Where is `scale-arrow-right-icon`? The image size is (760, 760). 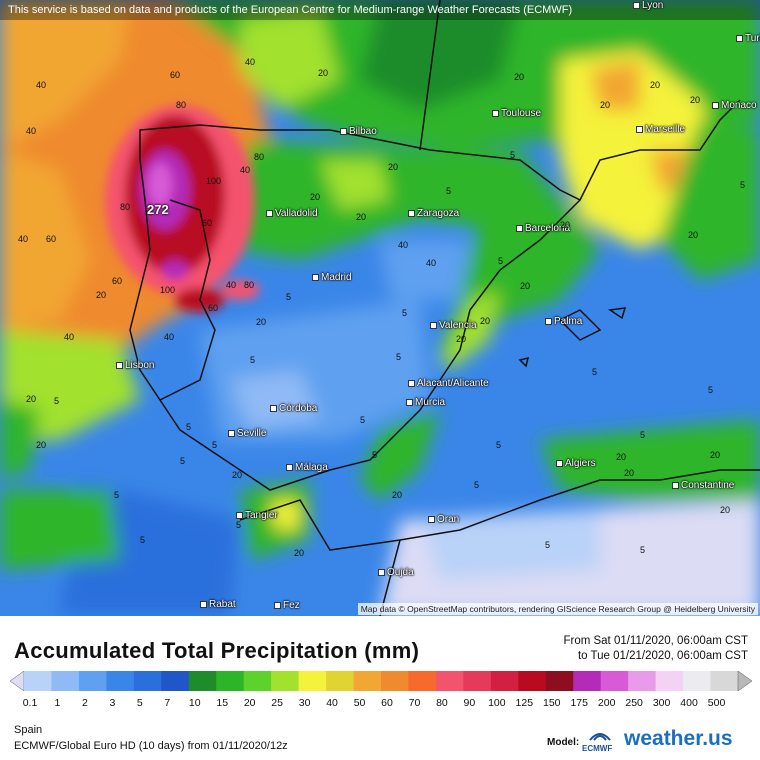
scale-arrow-right-icon is located at coordinates (744, 681).